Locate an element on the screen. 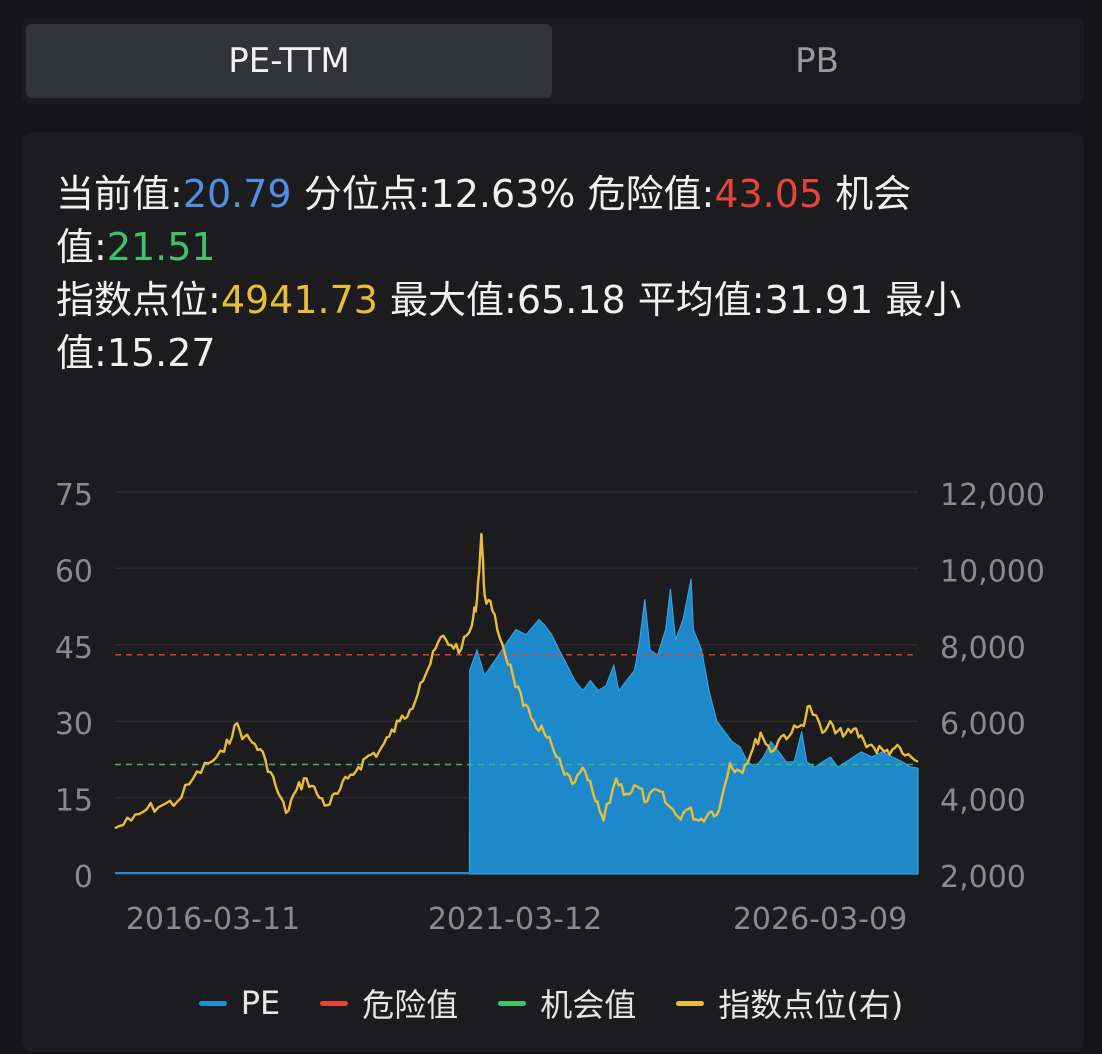 The height and width of the screenshot is (1054, 1102). min-label: 最小值: is located at coordinates (509, 326).